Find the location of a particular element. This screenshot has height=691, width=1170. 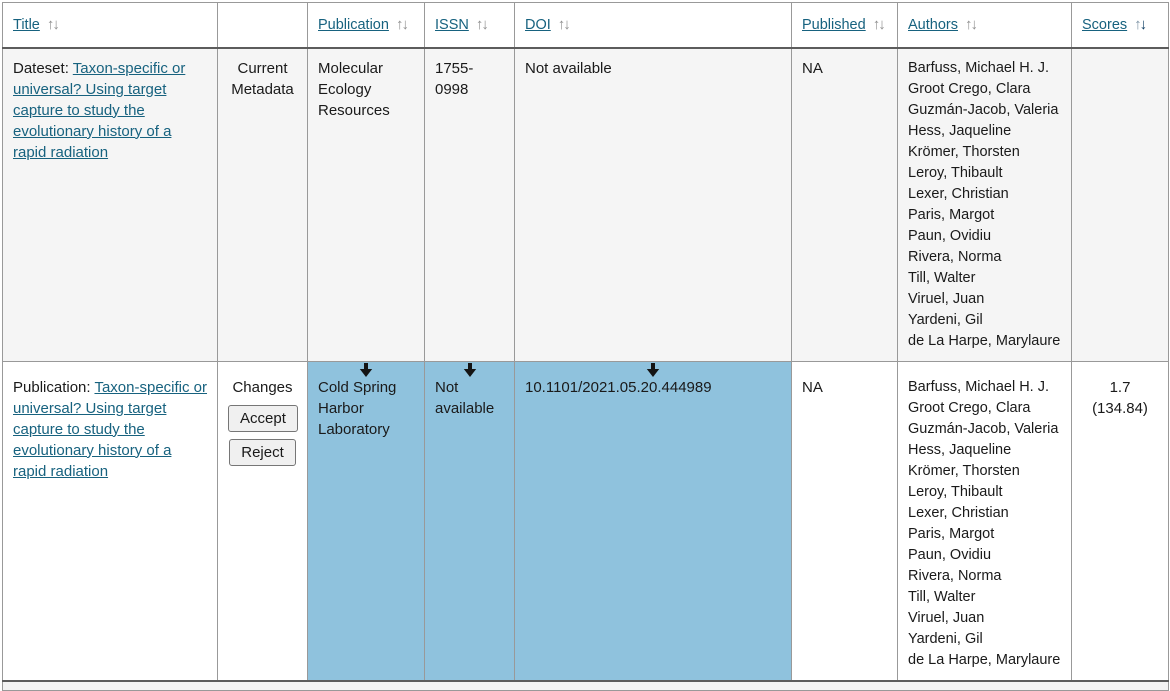

publication-value: Molecular Ecology Resources is located at coordinates (354, 89).